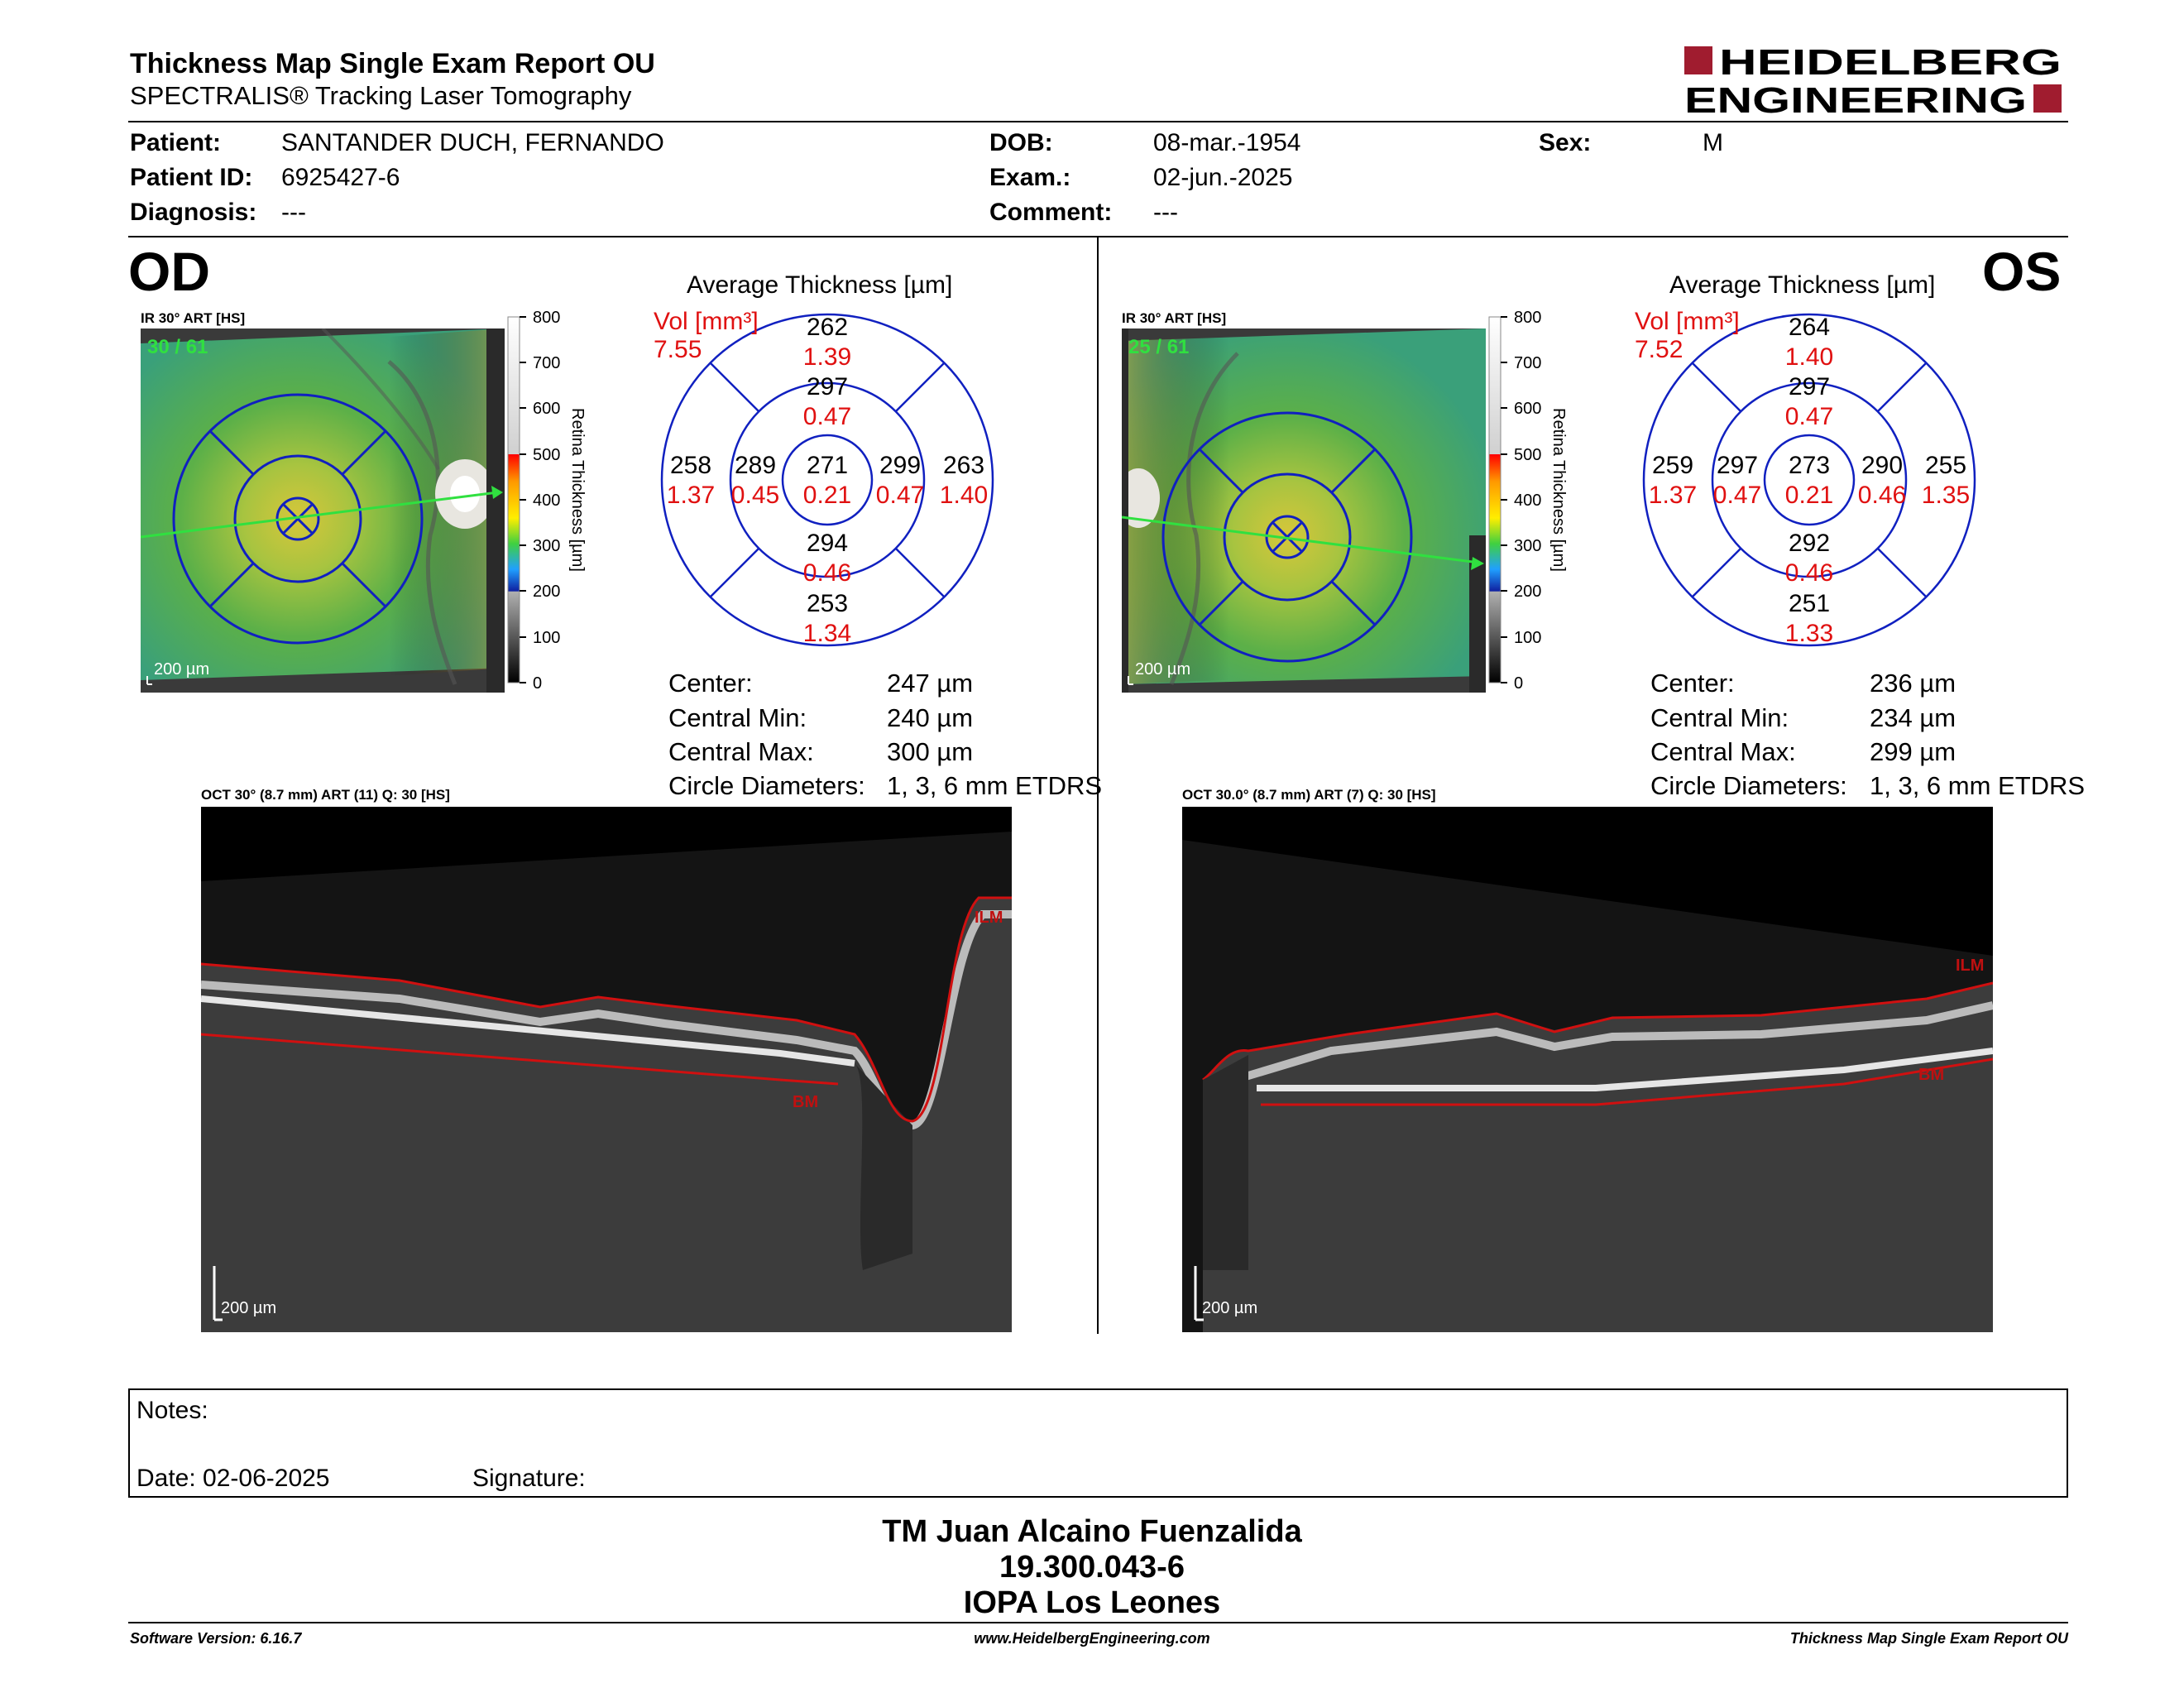 This screenshot has width=2184, height=1688. I want to click on od-avg-title: Average Thickness [µm], so click(820, 285).